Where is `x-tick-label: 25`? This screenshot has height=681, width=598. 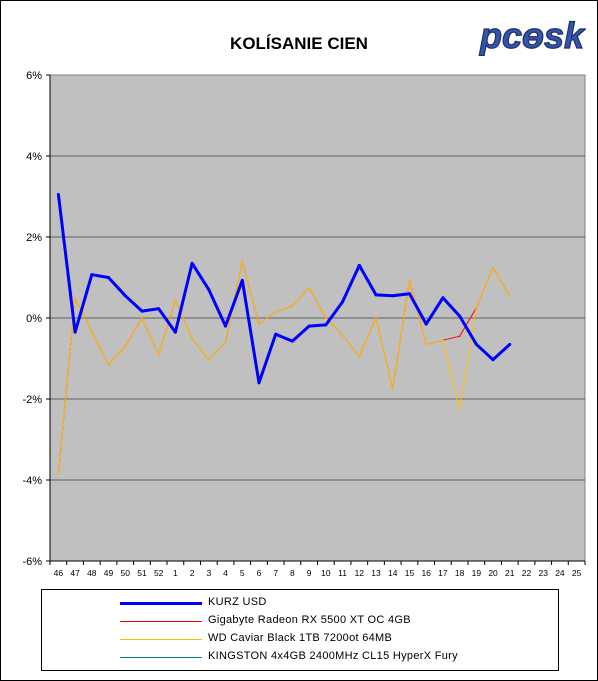
x-tick-label: 25 is located at coordinates (577, 573).